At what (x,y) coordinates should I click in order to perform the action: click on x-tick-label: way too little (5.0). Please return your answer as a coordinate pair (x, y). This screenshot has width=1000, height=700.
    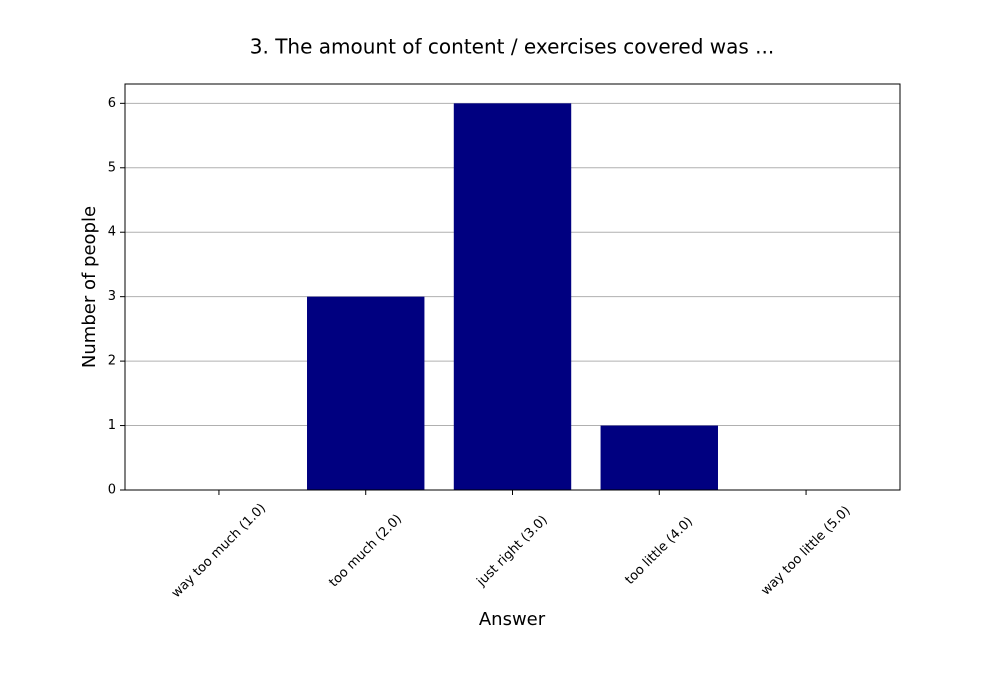
    Looking at the image, I should click on (805, 550).